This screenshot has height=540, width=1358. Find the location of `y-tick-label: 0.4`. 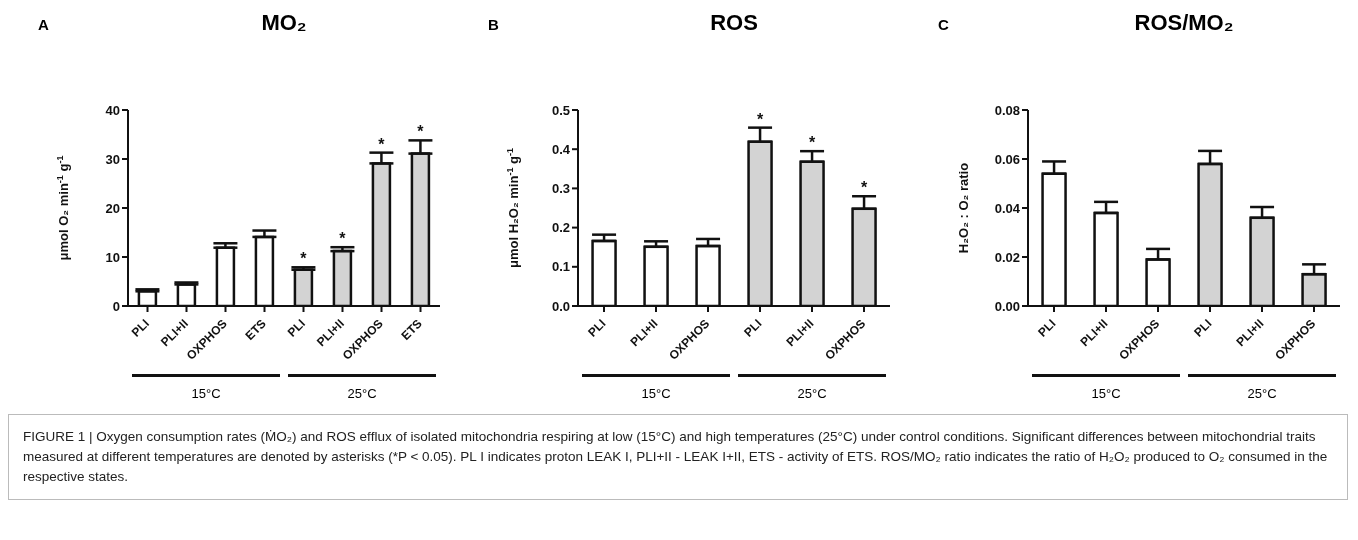

y-tick-label: 0.4 is located at coordinates (561, 149).